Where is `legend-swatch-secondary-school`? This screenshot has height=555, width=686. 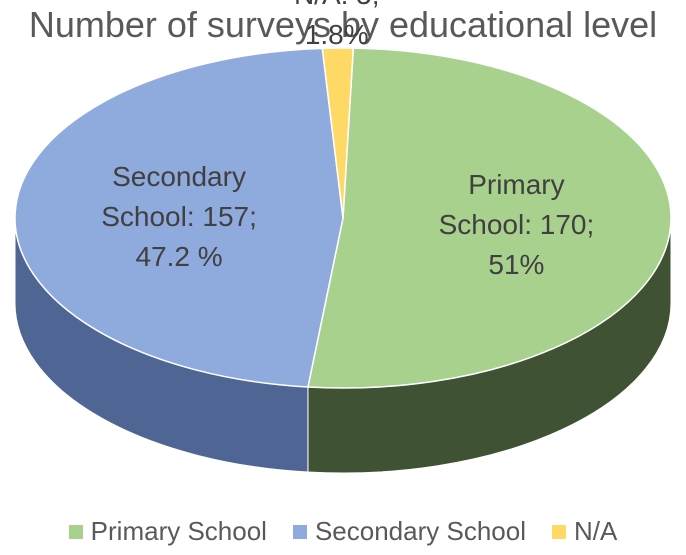
legend-swatch-secondary-school is located at coordinates (299, 531).